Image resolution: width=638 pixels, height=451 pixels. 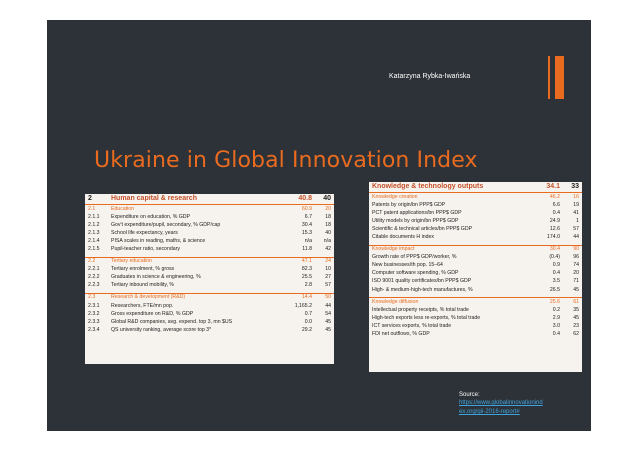 What do you see at coordinates (209, 261) in the screenshot?
I see `section-row: 2.2 Tertiary education 47.1 24` at bounding box center [209, 261].